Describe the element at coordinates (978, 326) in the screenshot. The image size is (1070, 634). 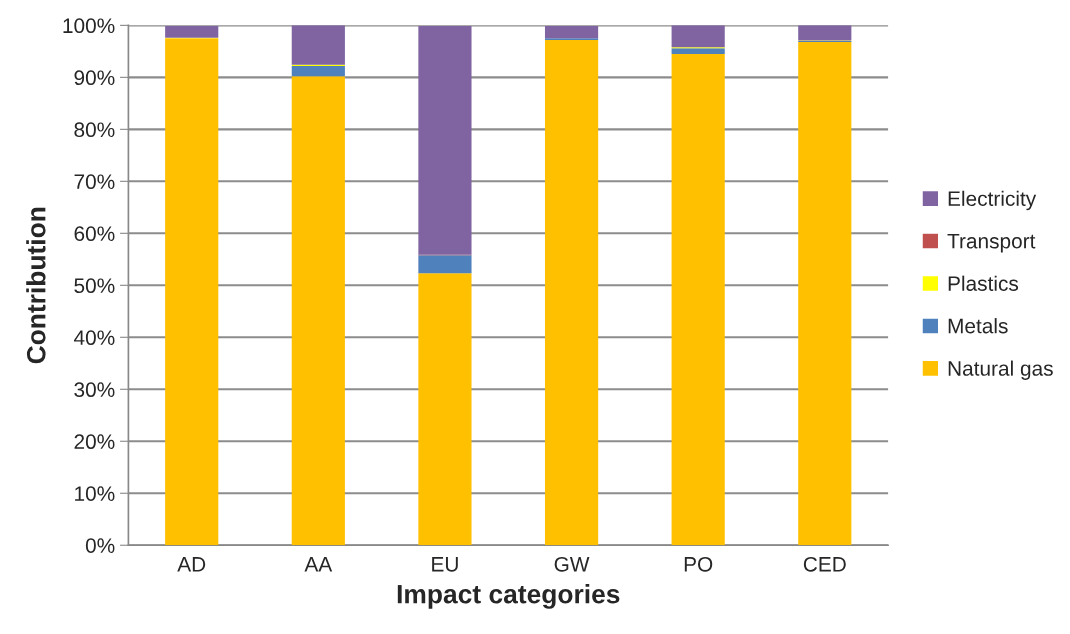
I see `legend-label: Metals` at that location.